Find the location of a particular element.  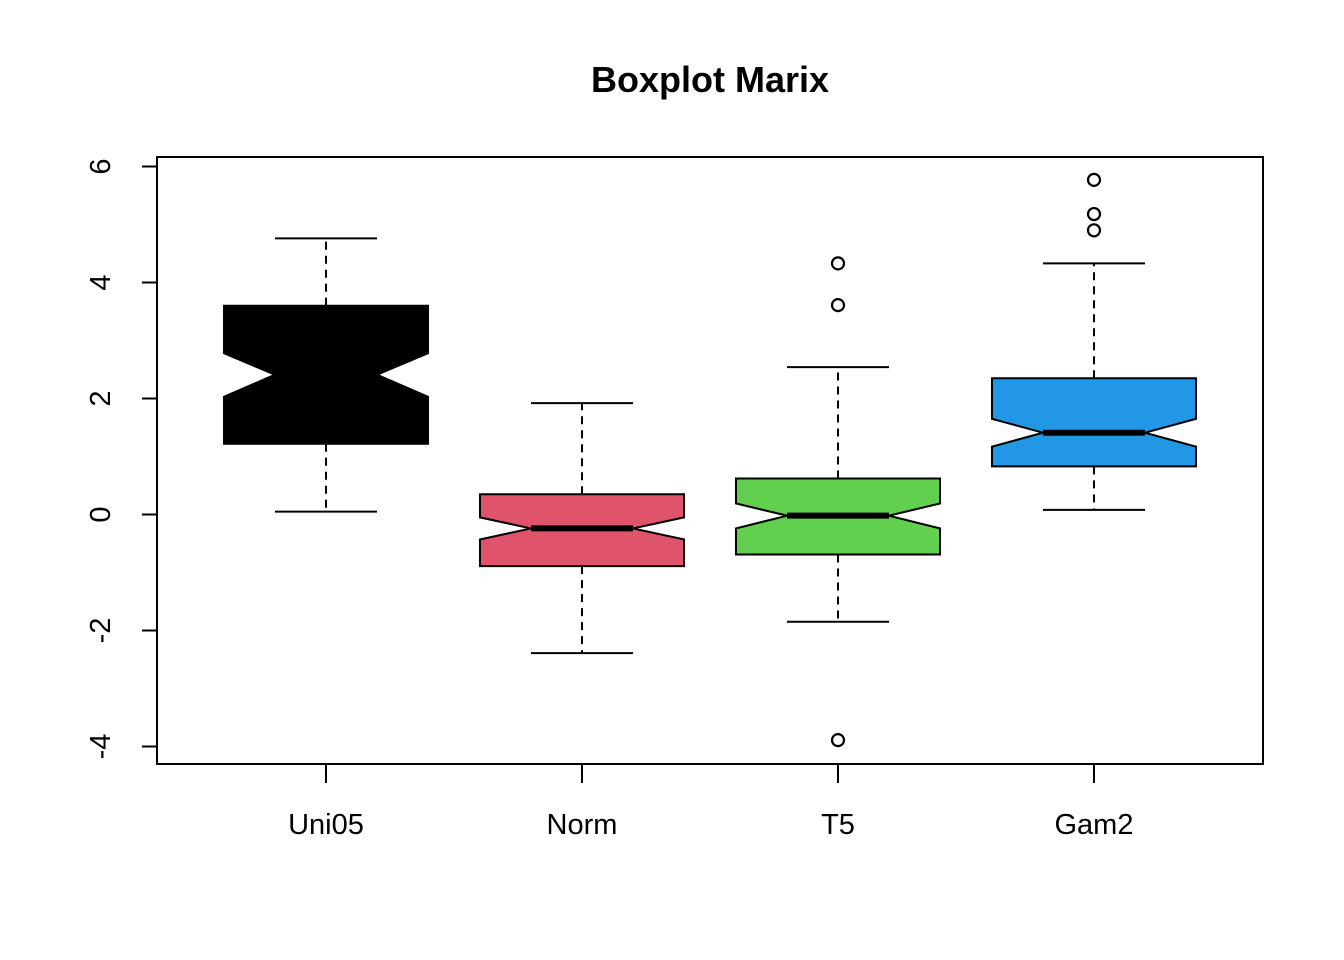

y-tick-label: 0 is located at coordinates (101, 514).